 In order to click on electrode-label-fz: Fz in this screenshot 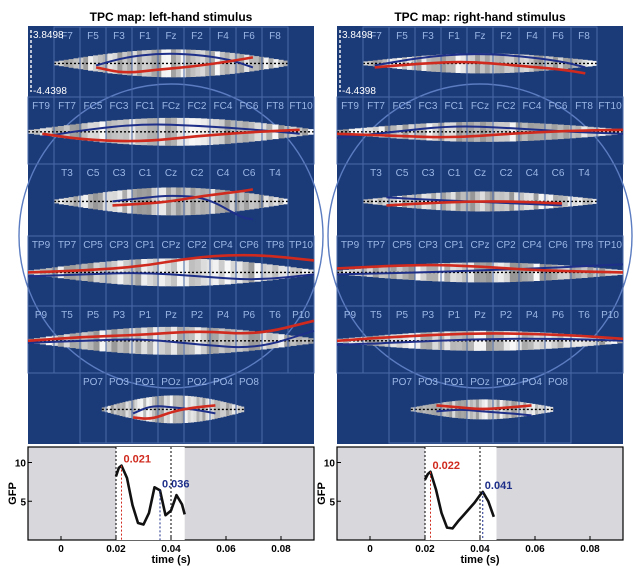, I will do `click(170, 36)`.